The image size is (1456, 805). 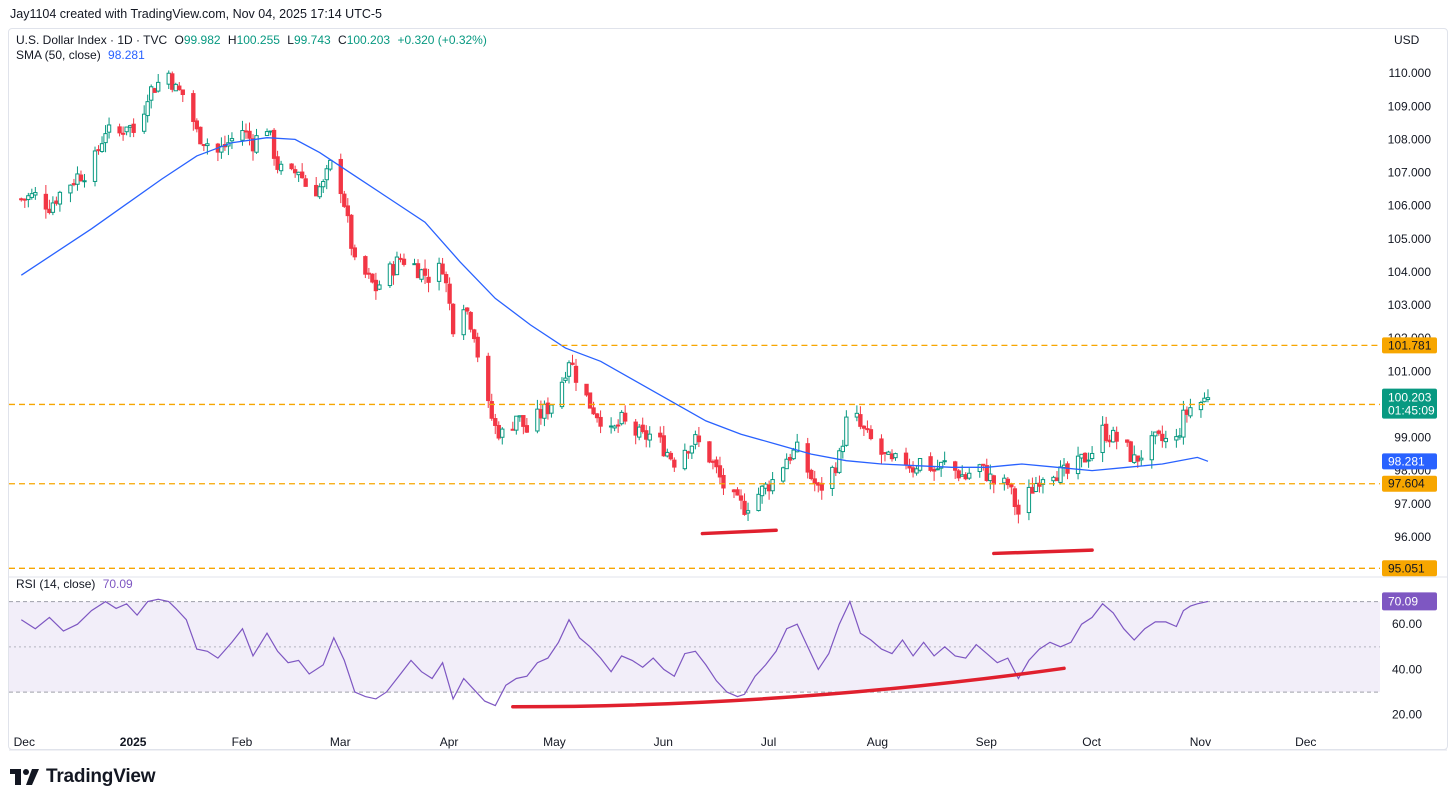 I want to click on price-tick-label: 97.000, so click(x=1412, y=504).